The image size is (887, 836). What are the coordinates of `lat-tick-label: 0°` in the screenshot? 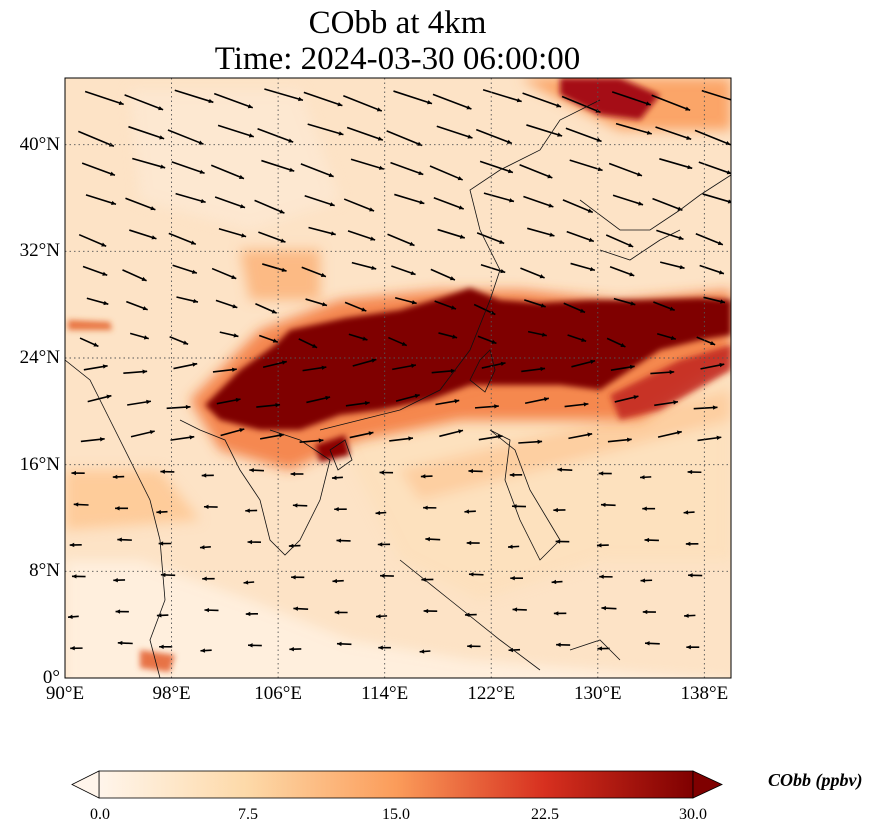 It's located at (51, 677).